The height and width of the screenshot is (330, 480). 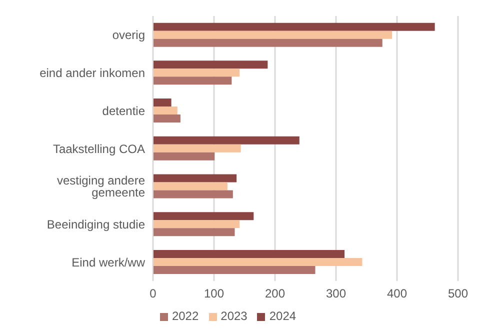 What do you see at coordinates (153, 293) in the screenshot?
I see `x-tick-label: 0` at bounding box center [153, 293].